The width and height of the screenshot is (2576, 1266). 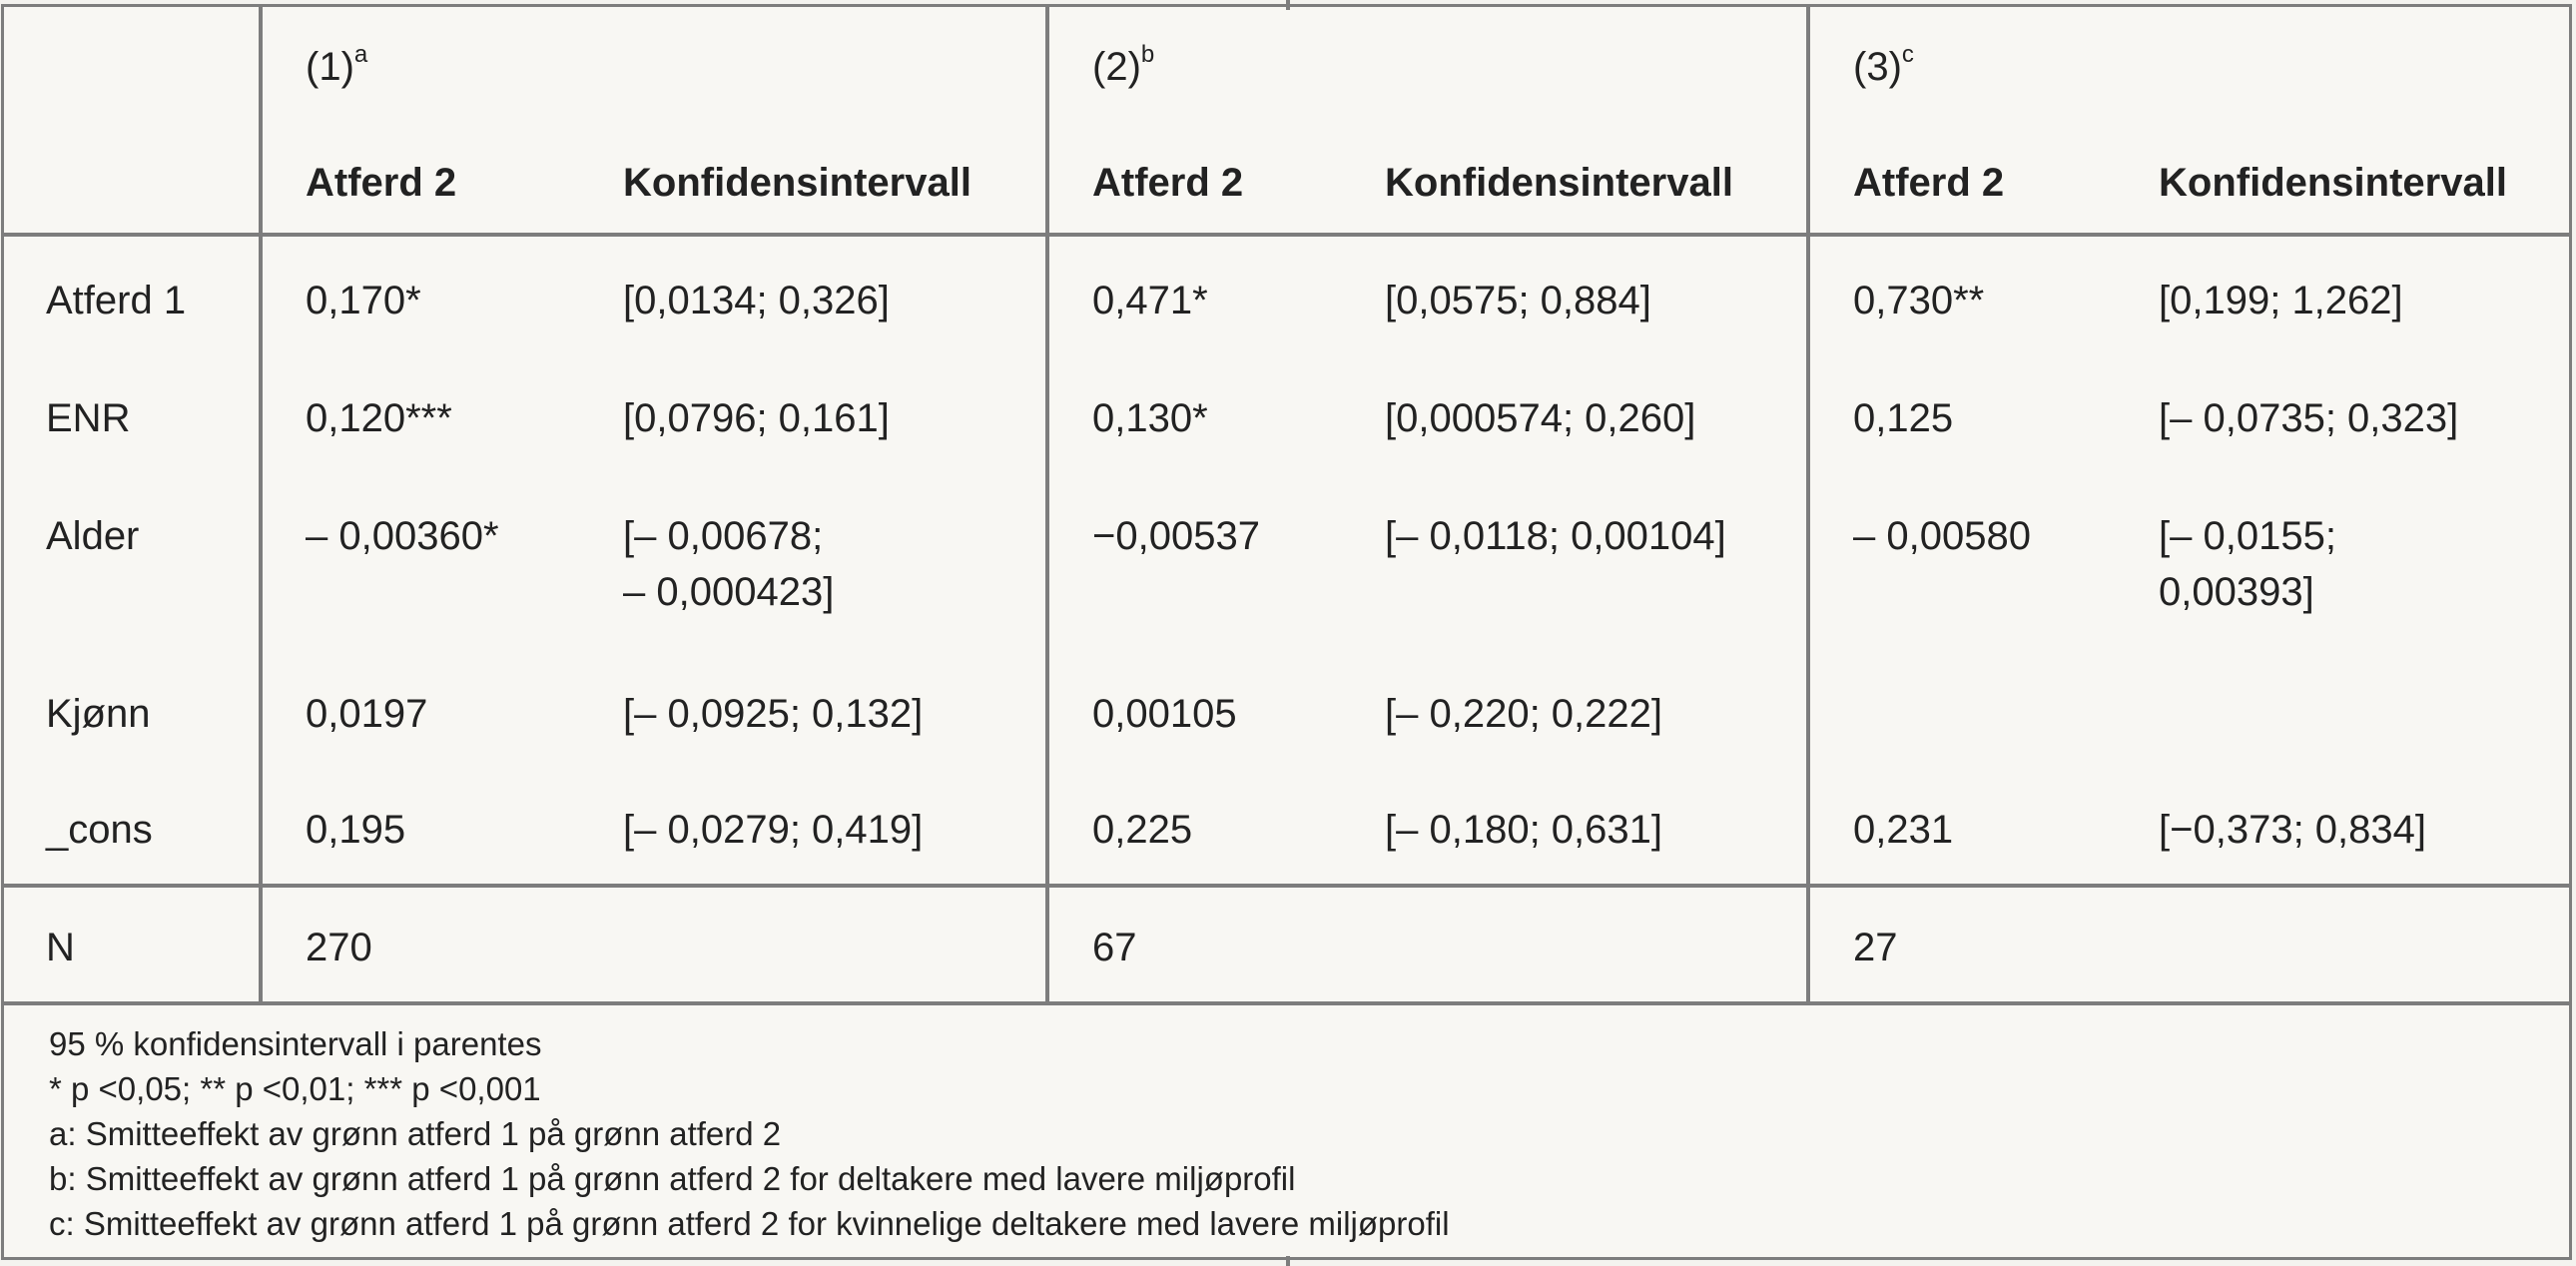 I want to click on row-label: ENR, so click(x=88, y=418).